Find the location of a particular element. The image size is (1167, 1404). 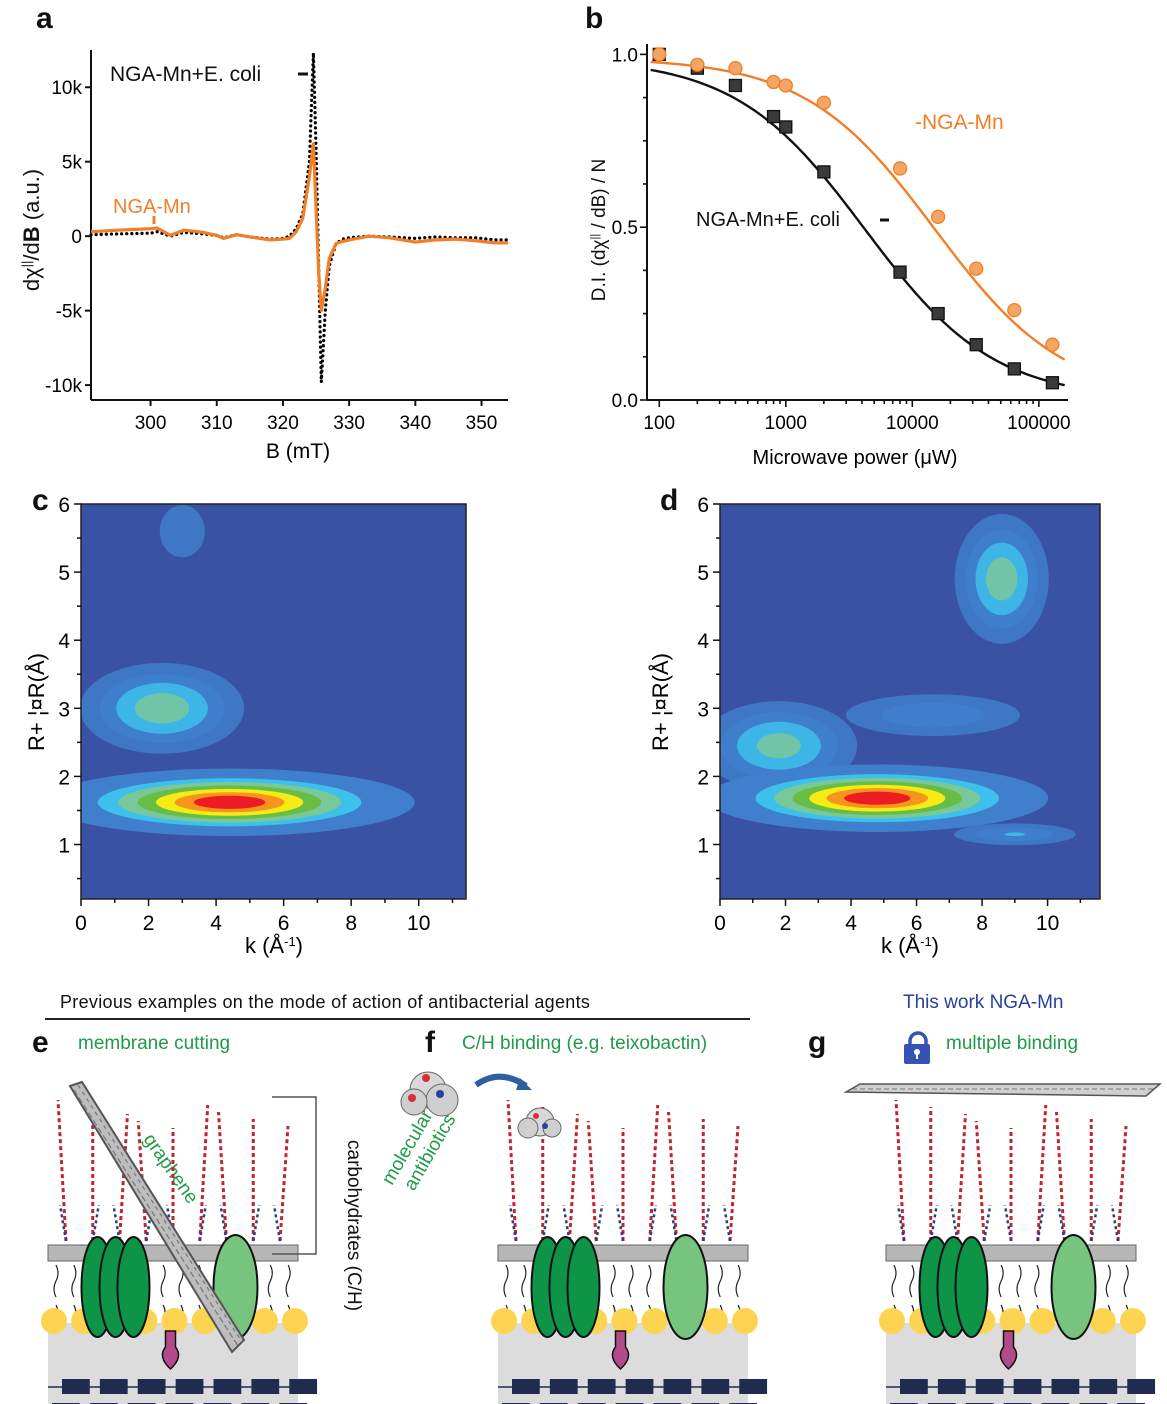

chart-d-frame is located at coordinates (910, 701).